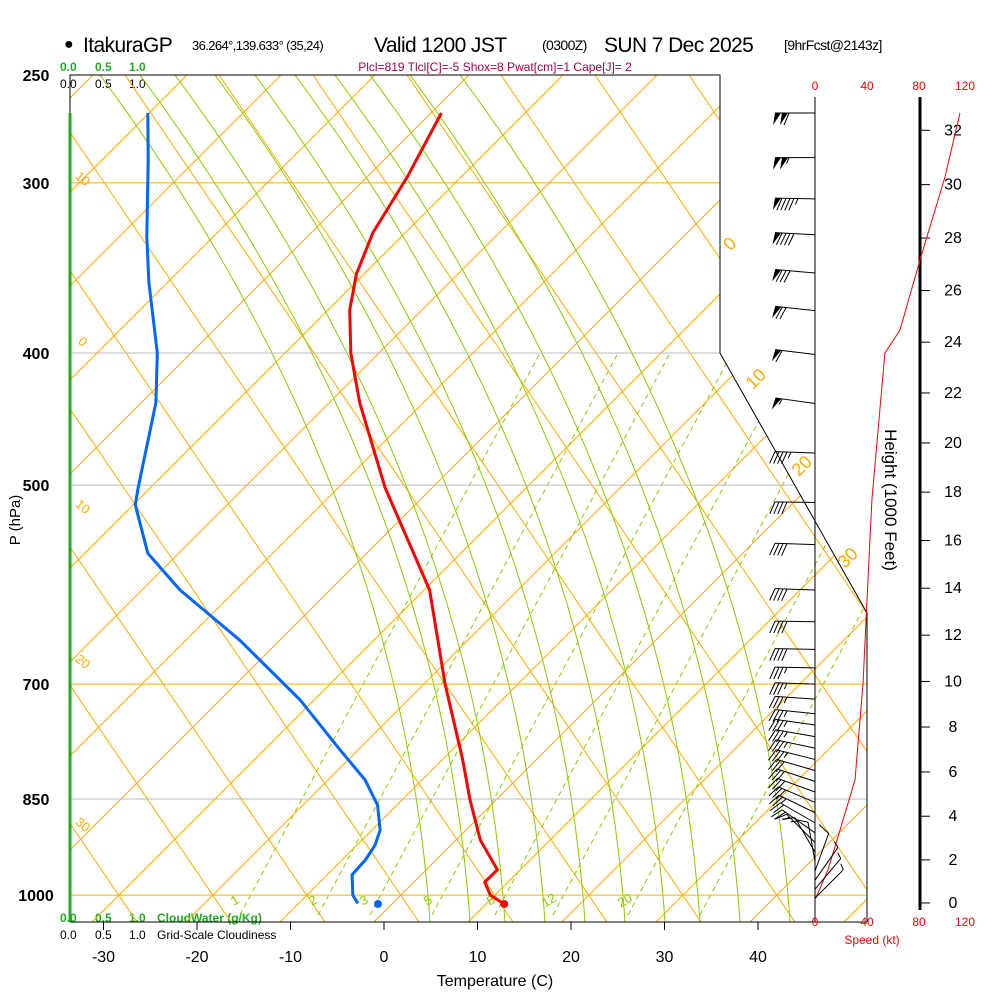  What do you see at coordinates (103, 935) in the screenshot?
I see `cloud-bottom-black-1: 0.5` at bounding box center [103, 935].